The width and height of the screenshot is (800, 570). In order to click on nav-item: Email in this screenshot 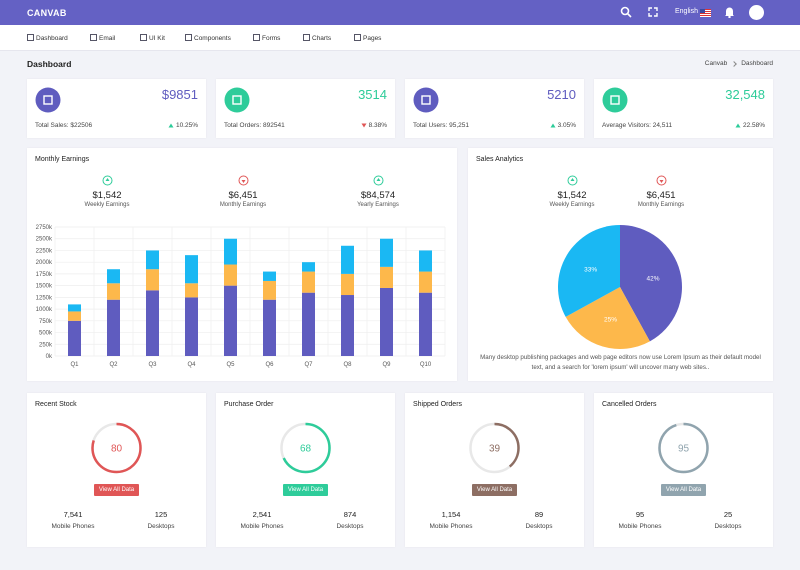, I will do `click(102, 38)`.